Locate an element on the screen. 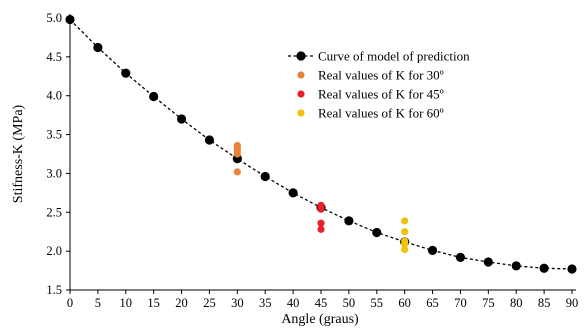  legend-label: Real values of K for 45º is located at coordinates (381, 94).